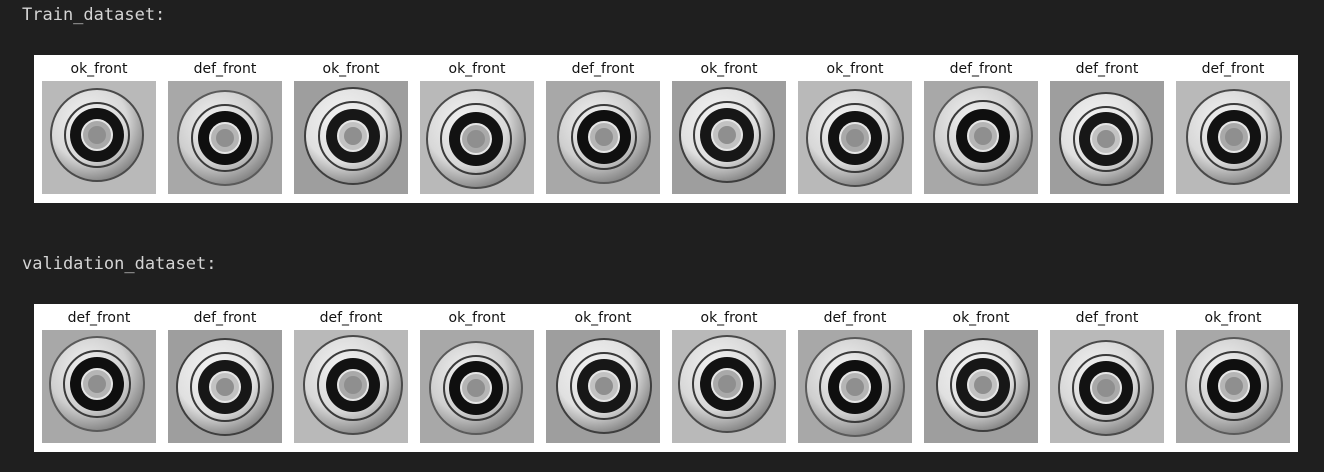 The image size is (1324, 472). What do you see at coordinates (94, 15) in the screenshot?
I see `train-dataset-label: Train_dataset:` at bounding box center [94, 15].